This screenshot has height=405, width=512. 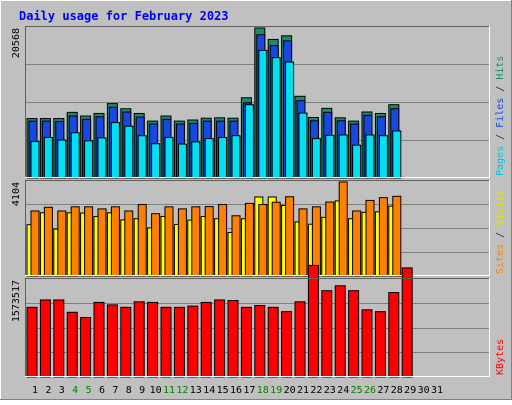 I want to click on series-label-segment: KBytes, so click(x=500, y=357).